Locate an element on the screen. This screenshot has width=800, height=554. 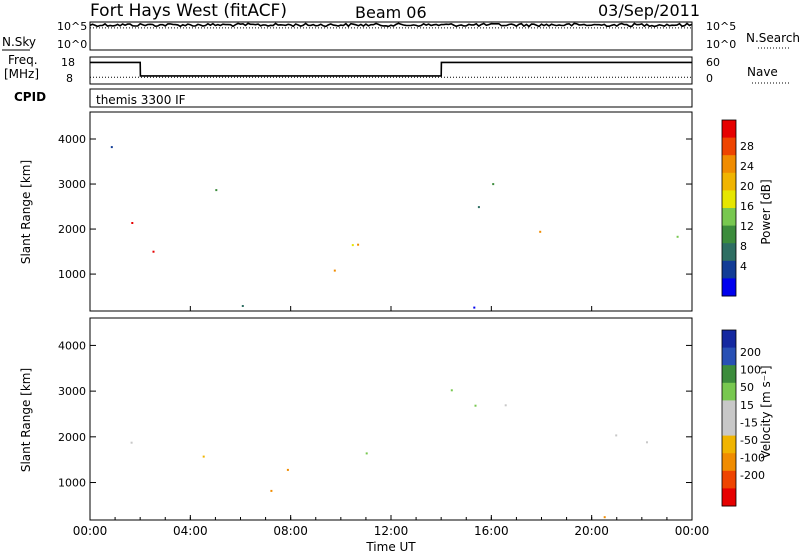
date-title: 03/Sep/2011 is located at coordinates (649, 10).